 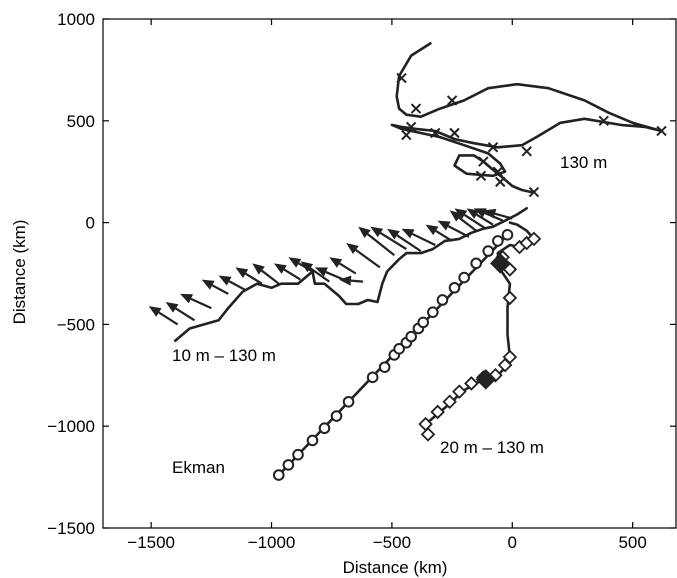 What do you see at coordinates (395, 567) in the screenshot?
I see `x-axis-title: Distance (km)` at bounding box center [395, 567].